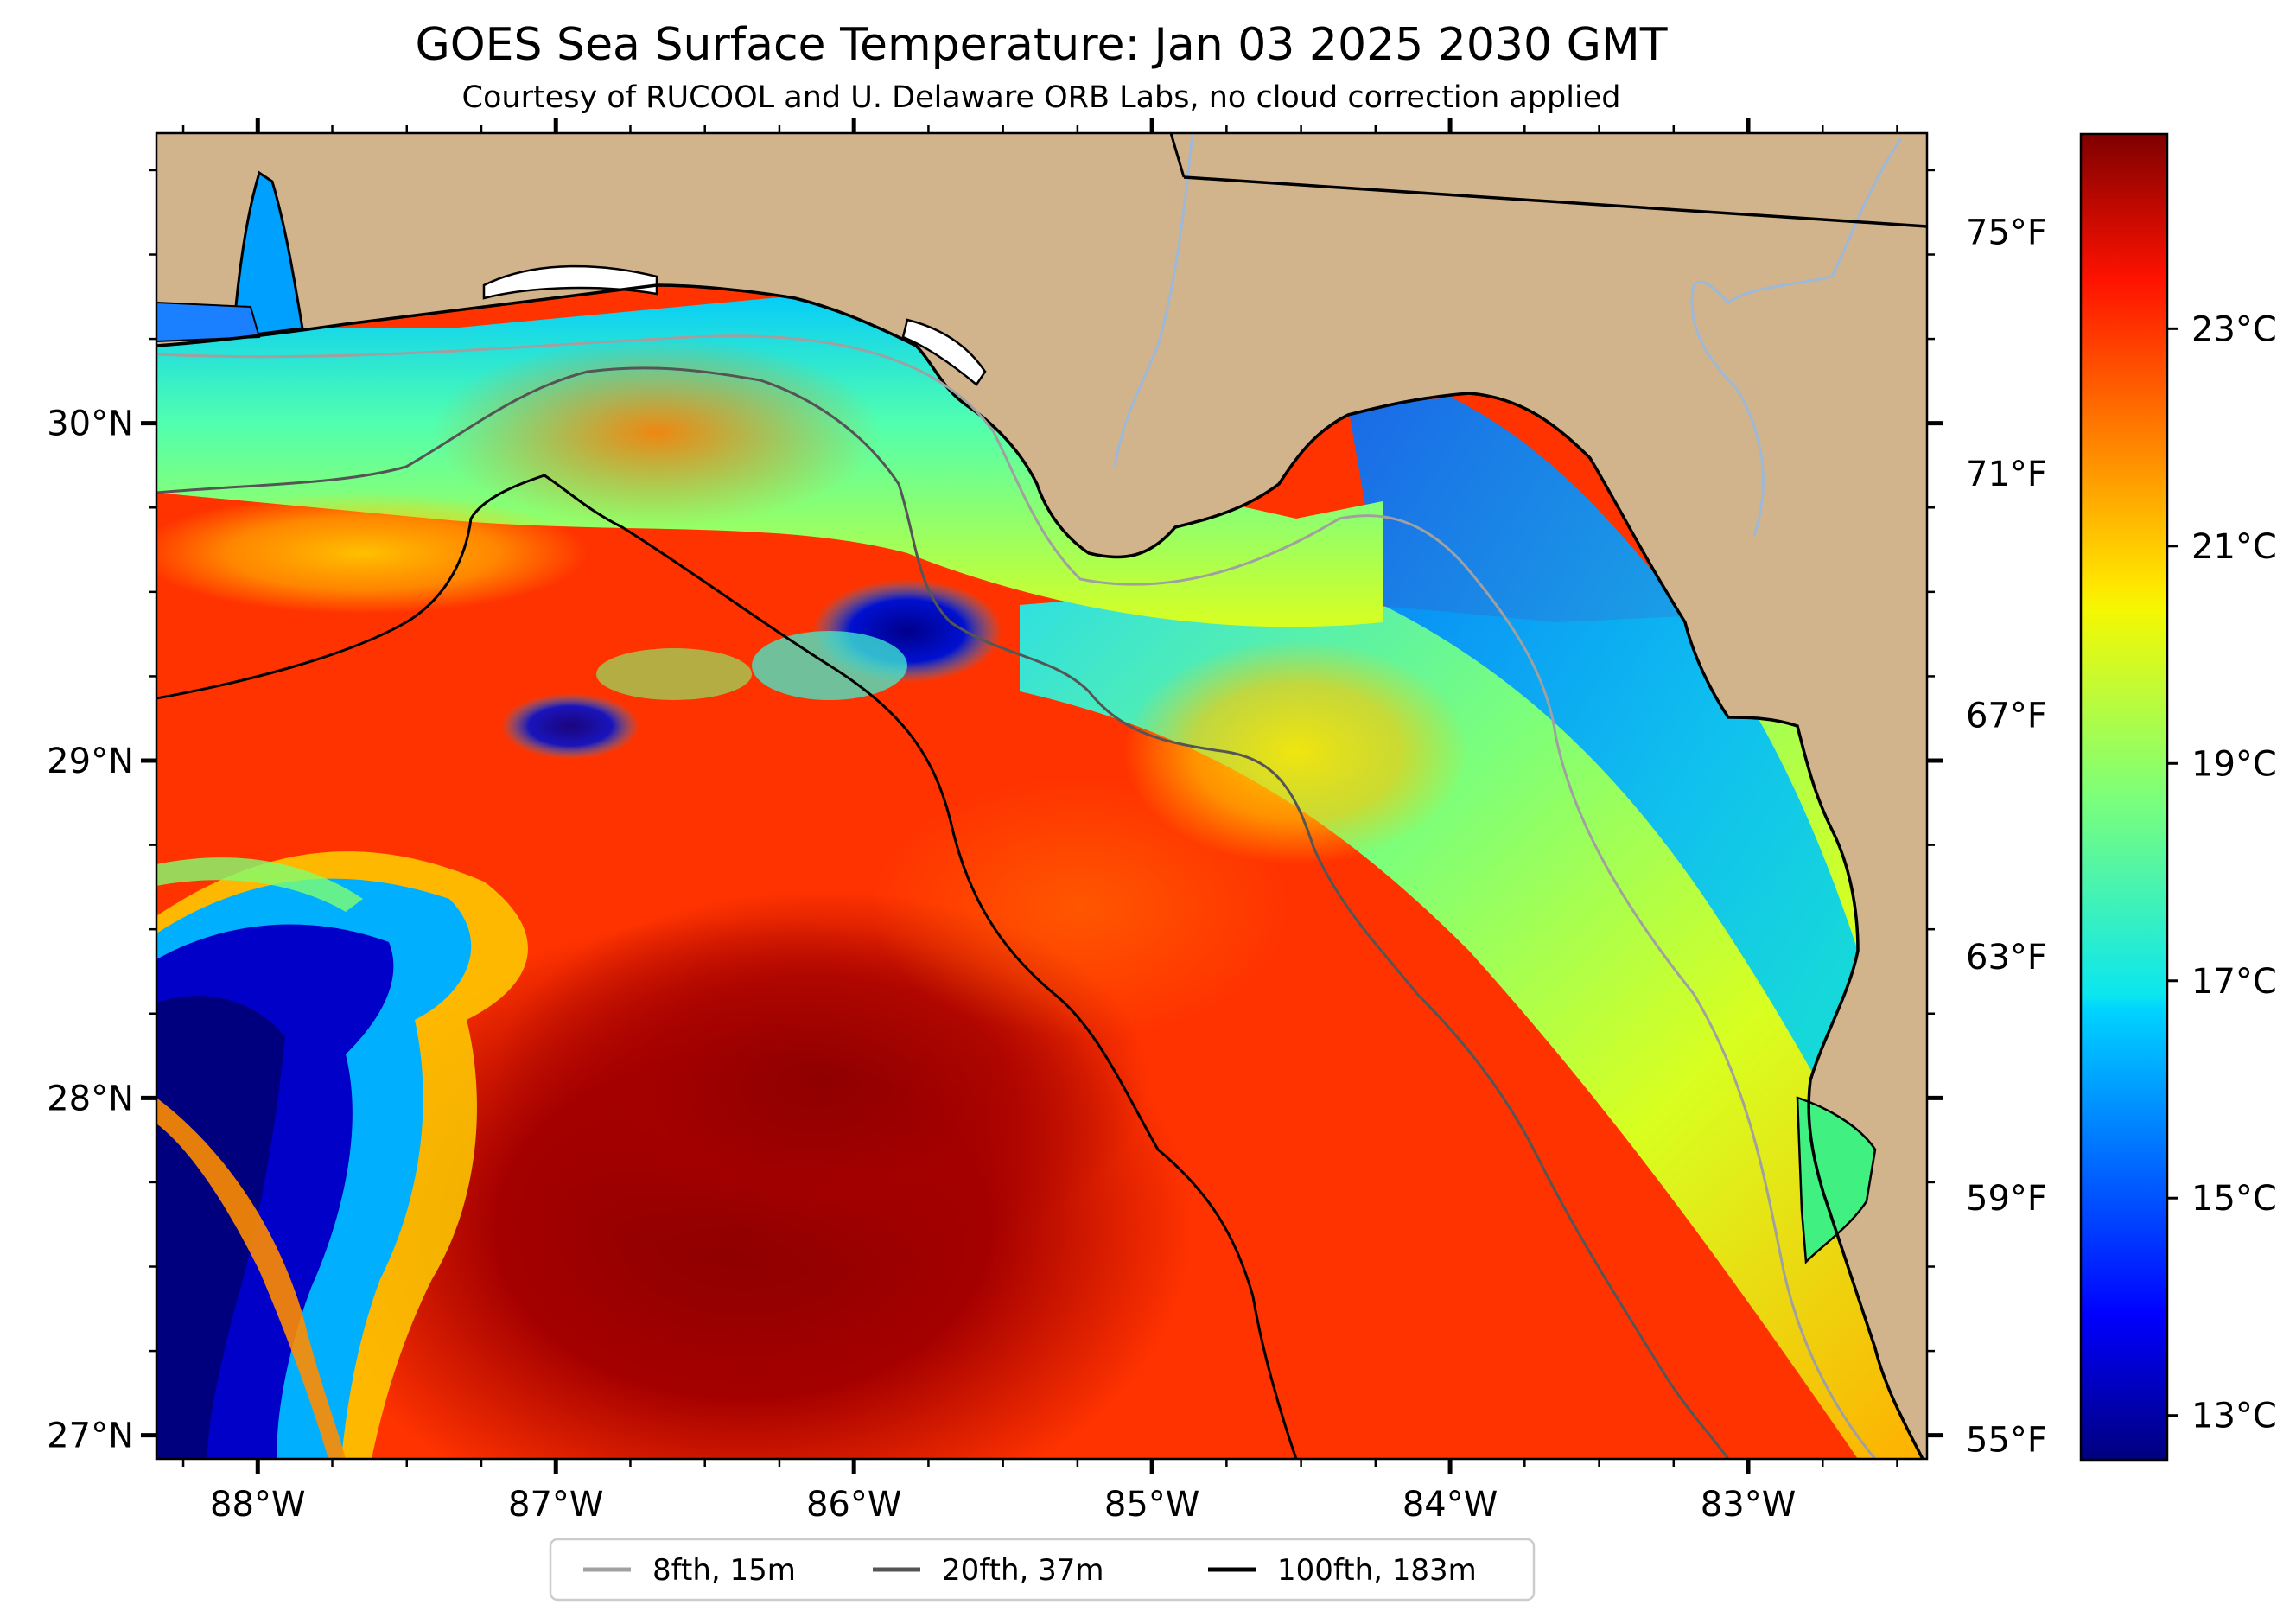 The image size is (2296, 1624). What do you see at coordinates (570, 282) in the screenshot?
I see `pensacola-bay` at bounding box center [570, 282].